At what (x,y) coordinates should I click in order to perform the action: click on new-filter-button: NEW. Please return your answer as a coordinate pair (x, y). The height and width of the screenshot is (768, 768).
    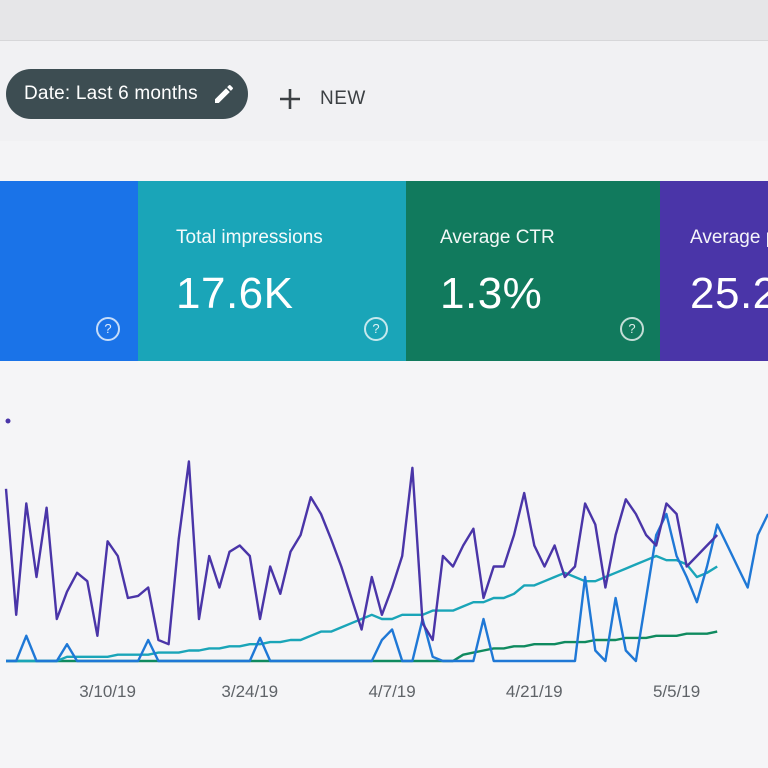
    Looking at the image, I should click on (321, 99).